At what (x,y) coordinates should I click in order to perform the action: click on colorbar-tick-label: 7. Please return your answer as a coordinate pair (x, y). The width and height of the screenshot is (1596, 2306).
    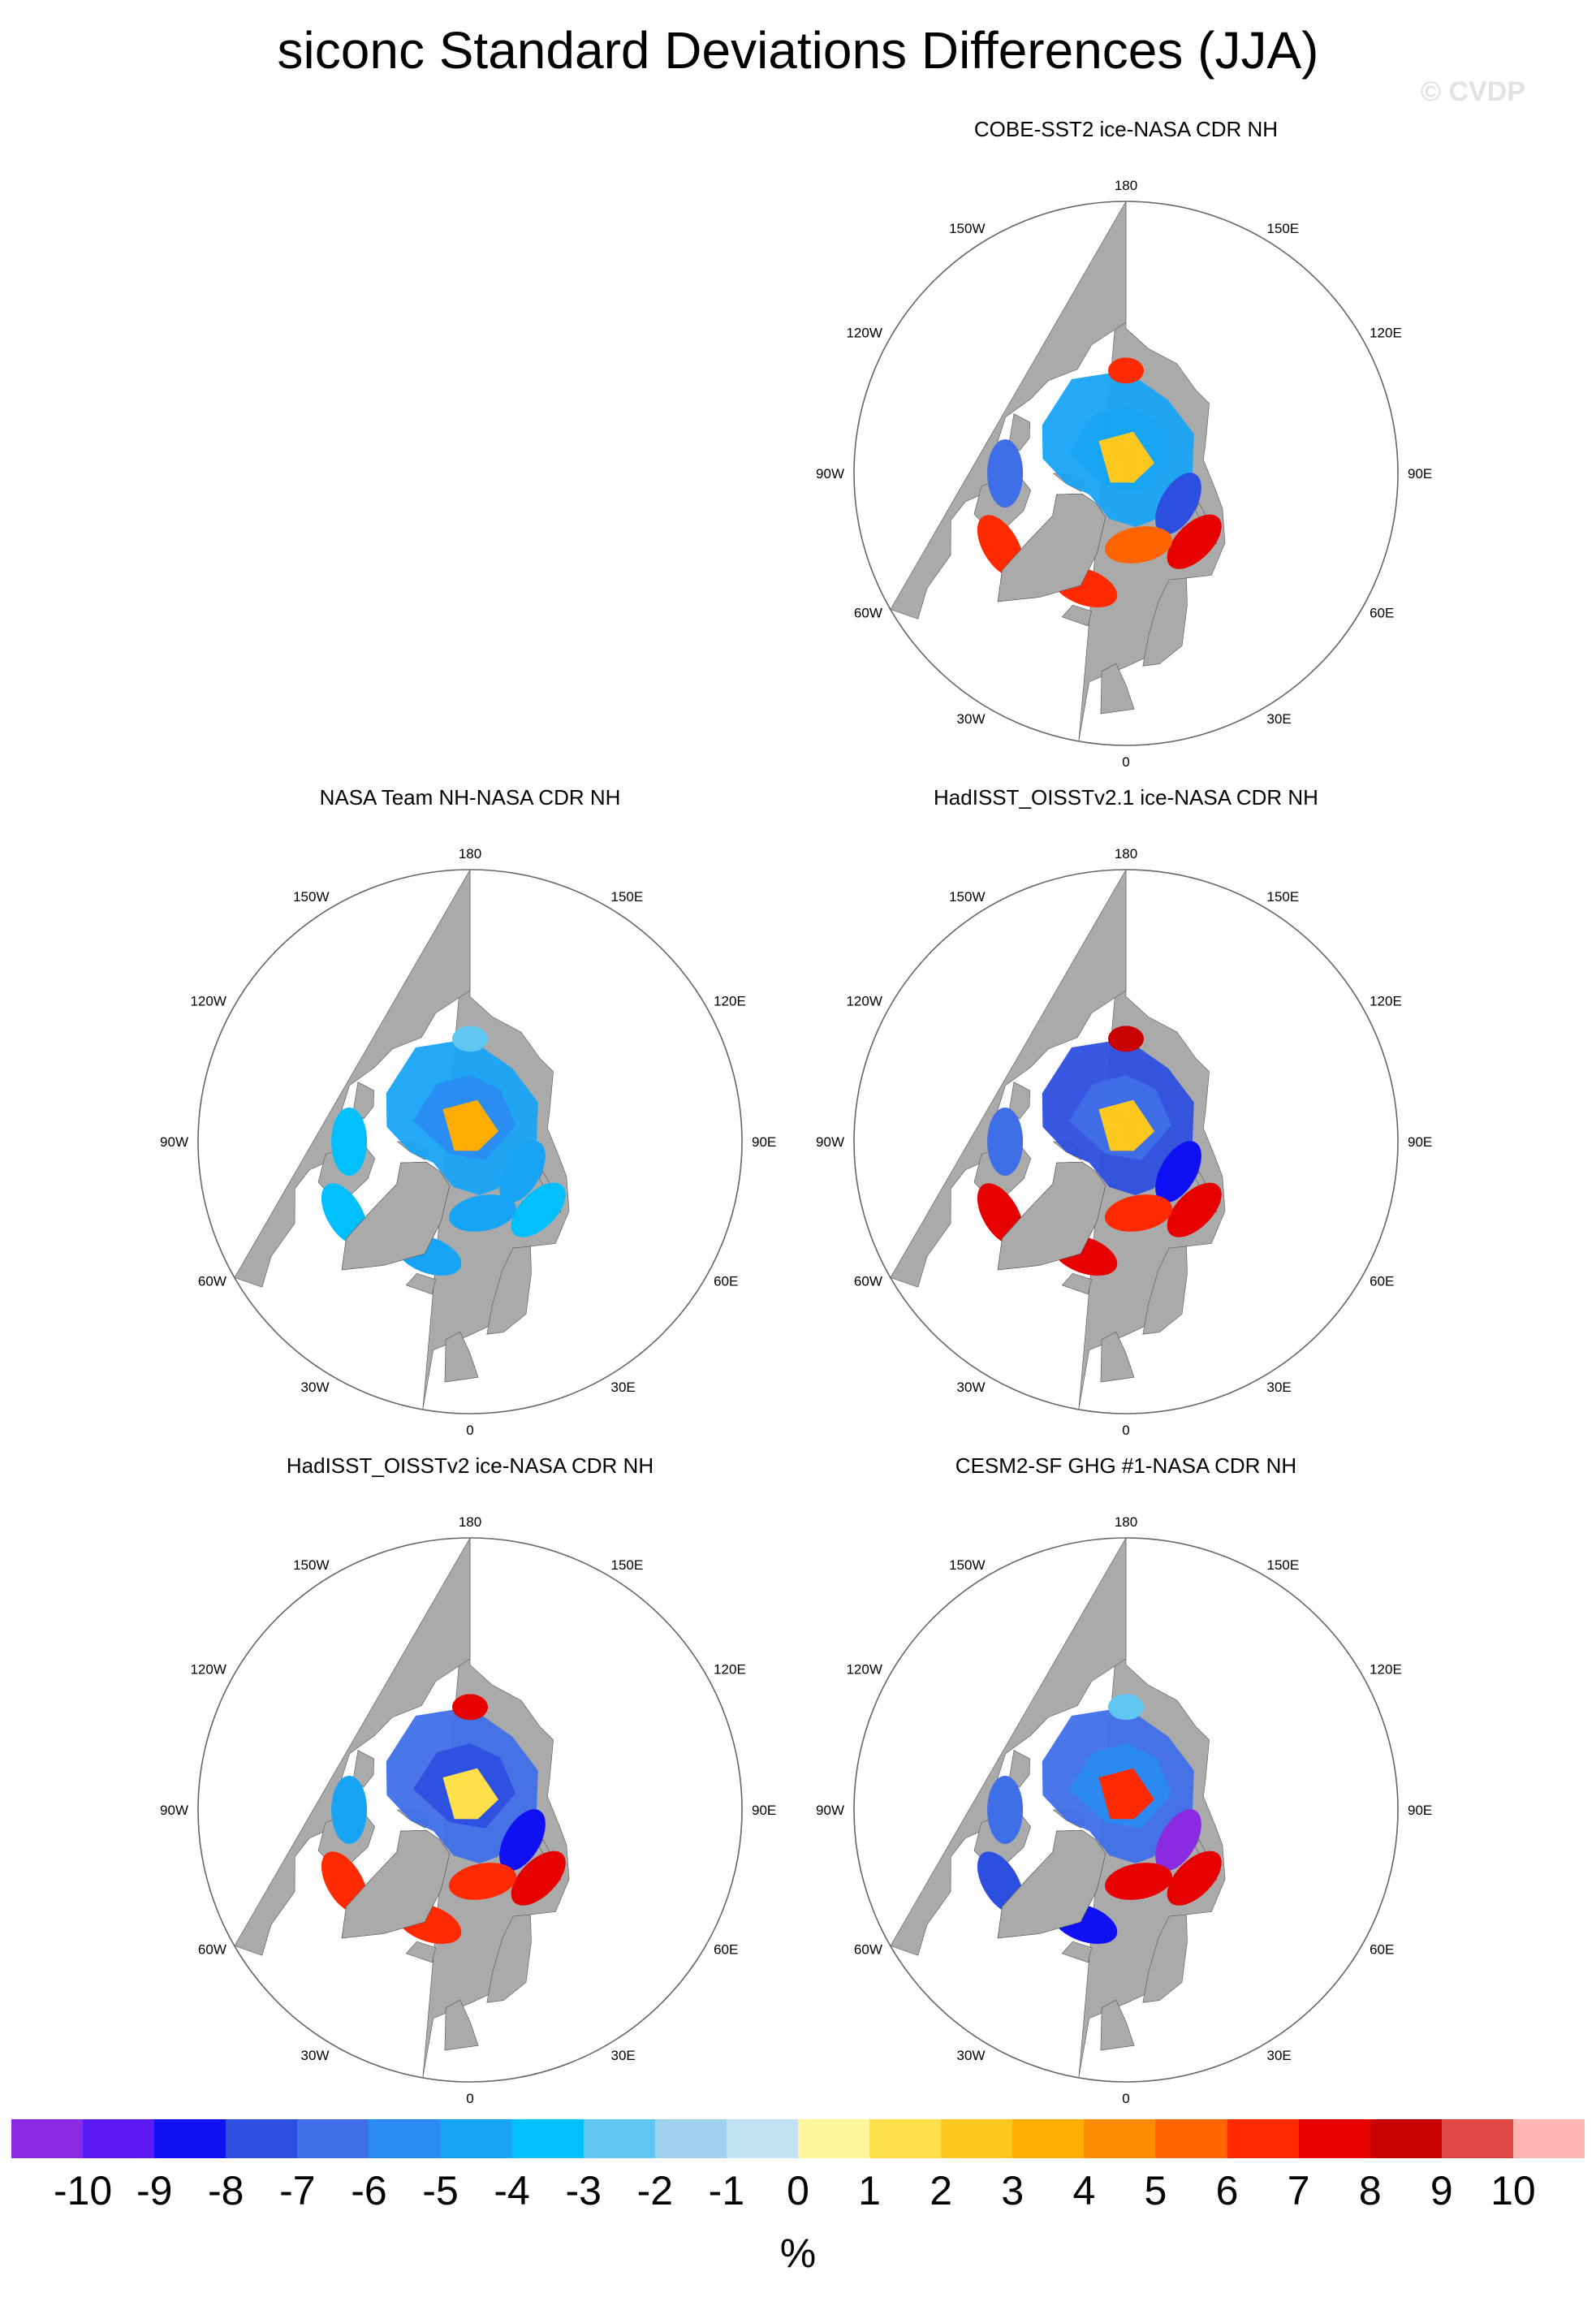
    Looking at the image, I should click on (1298, 2190).